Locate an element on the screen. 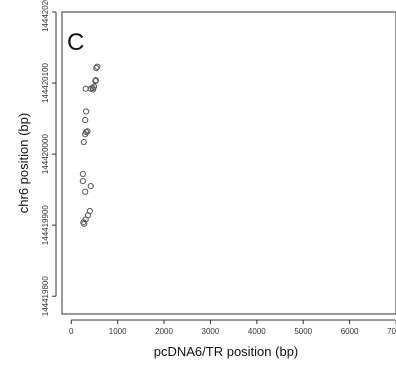  y-tick-label: 144420200 is located at coordinates (45, 16).